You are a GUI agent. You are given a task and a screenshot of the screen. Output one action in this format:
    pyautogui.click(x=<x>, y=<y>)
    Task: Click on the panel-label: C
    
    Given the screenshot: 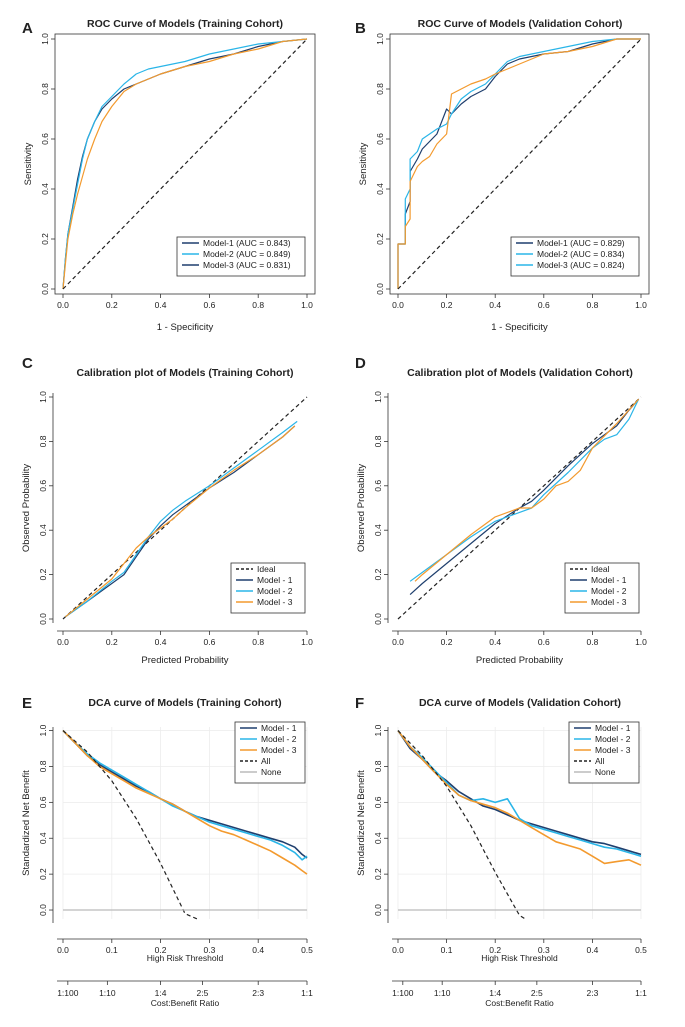 What is the action you would take?
    pyautogui.click(x=27, y=363)
    